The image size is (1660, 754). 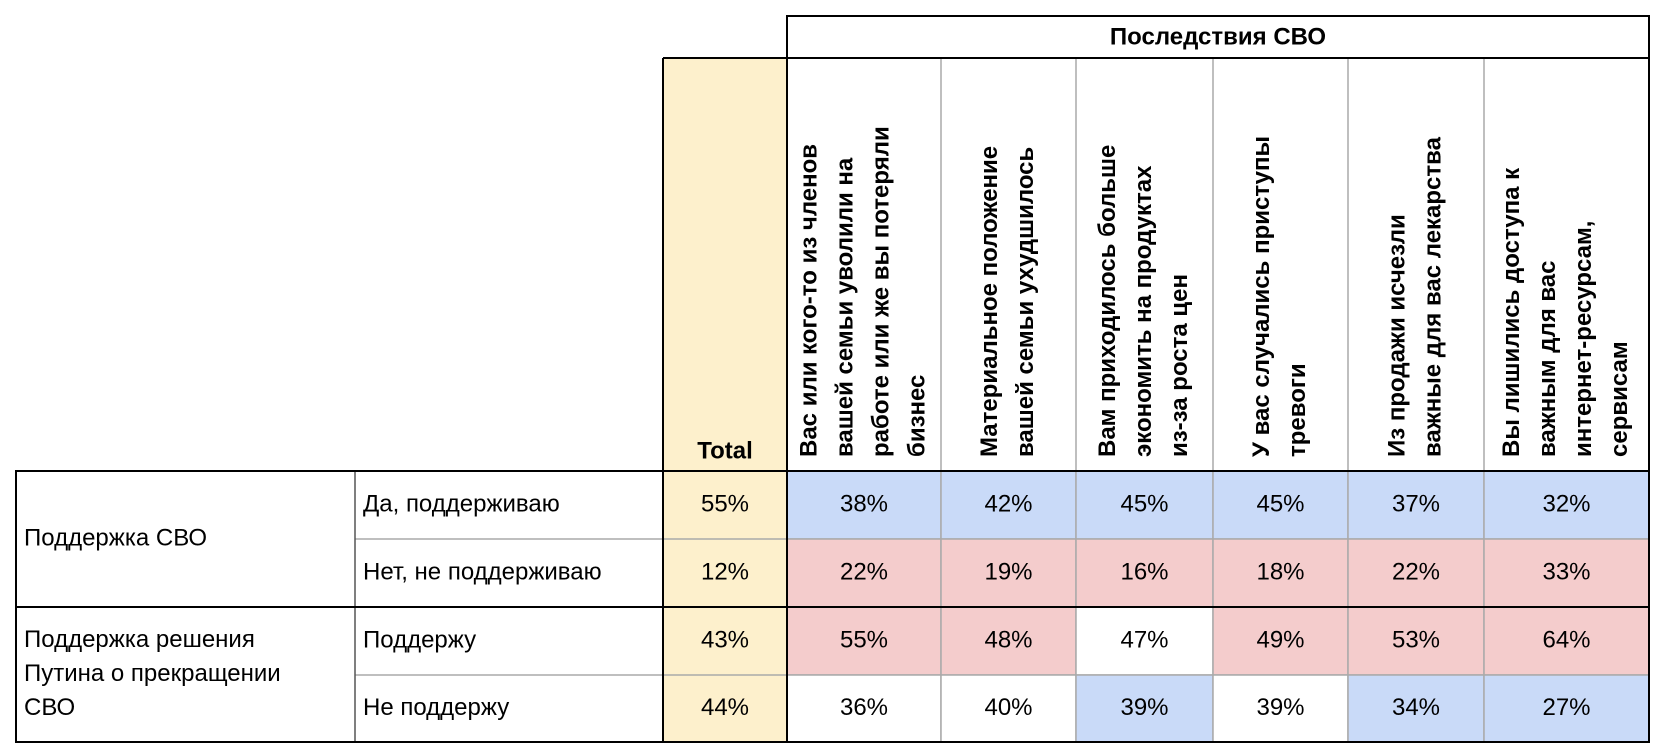 What do you see at coordinates (1144, 639) in the screenshot?
I see `value-cell: 47%` at bounding box center [1144, 639].